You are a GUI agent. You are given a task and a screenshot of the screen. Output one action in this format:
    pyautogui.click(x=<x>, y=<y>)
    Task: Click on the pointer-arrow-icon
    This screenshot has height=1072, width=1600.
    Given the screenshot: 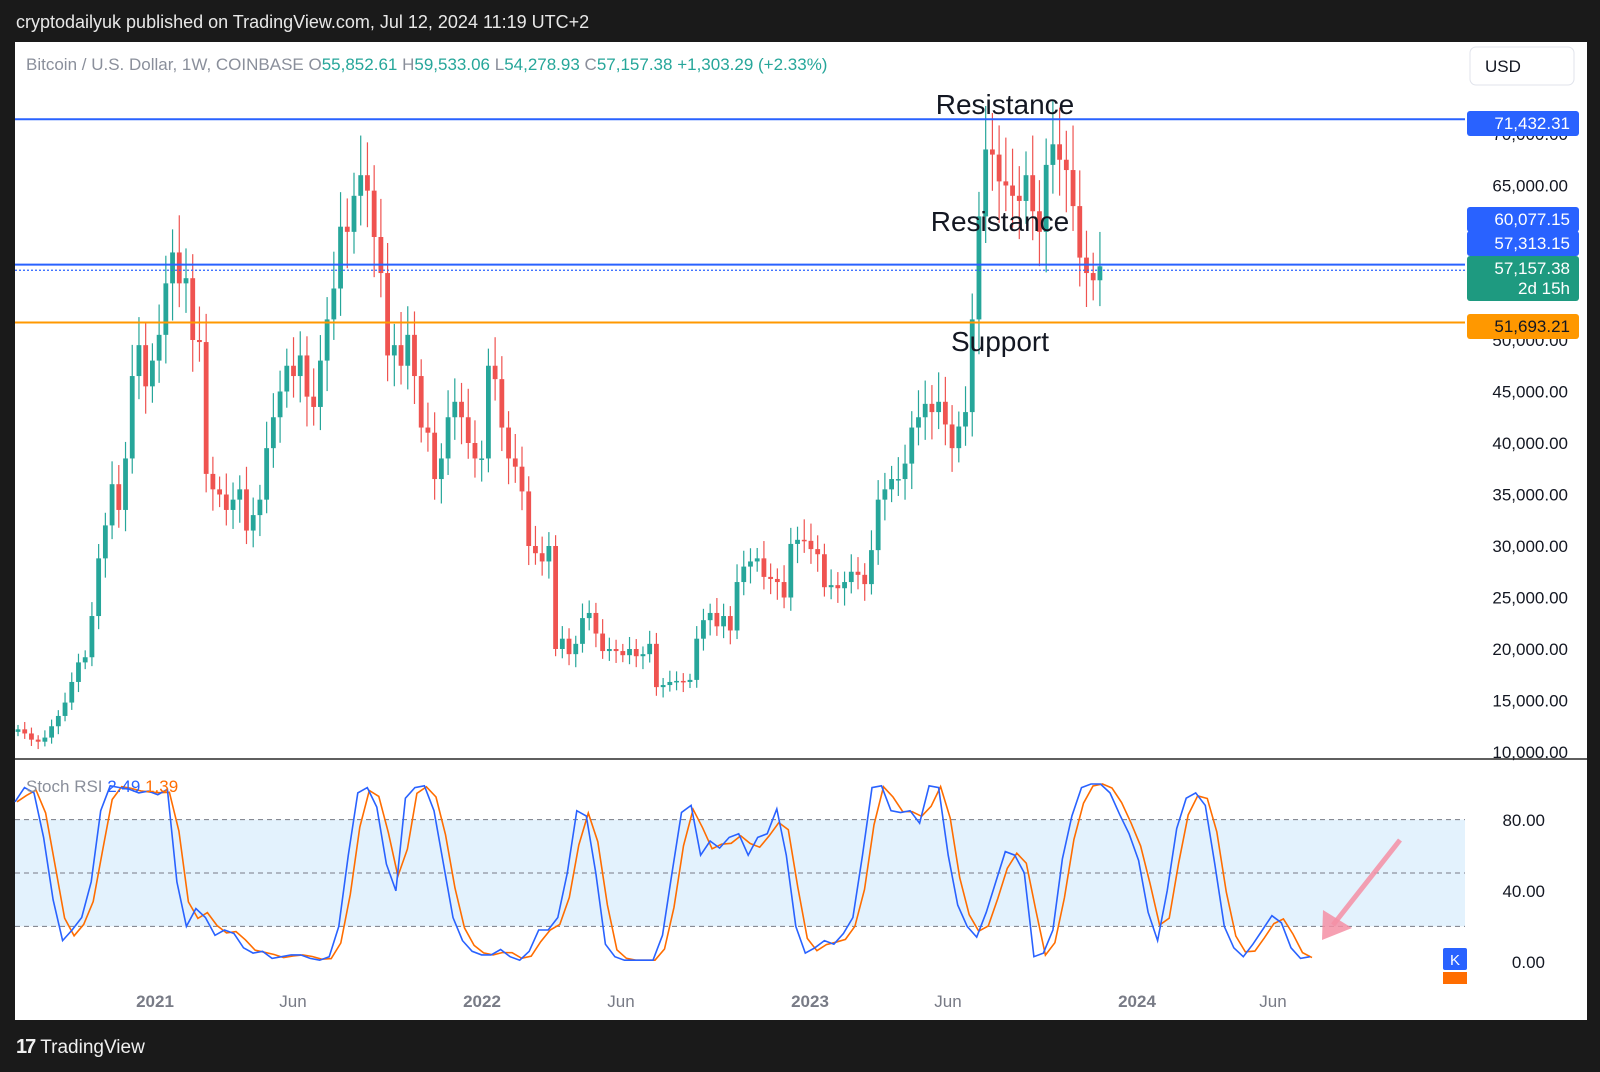 What is the action you would take?
    pyautogui.click(x=1366, y=882)
    